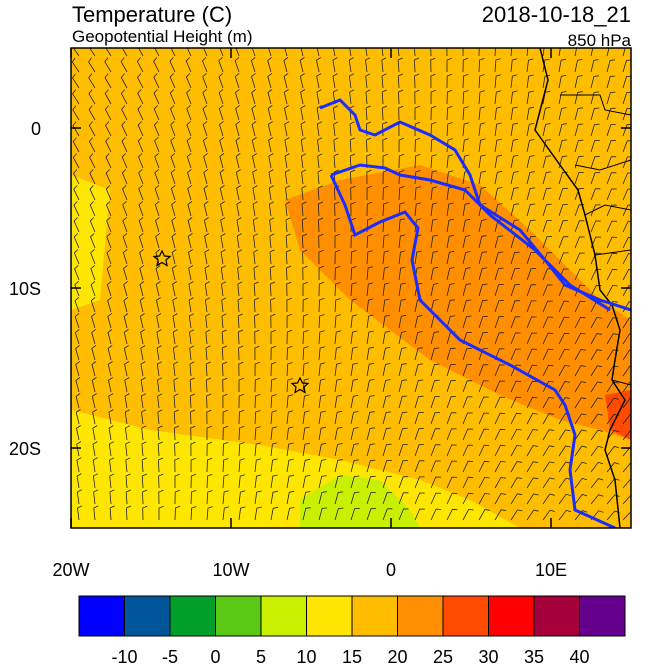 The width and height of the screenshot is (650, 667). I want to click on x-tick-label: 10E, so click(551, 570).